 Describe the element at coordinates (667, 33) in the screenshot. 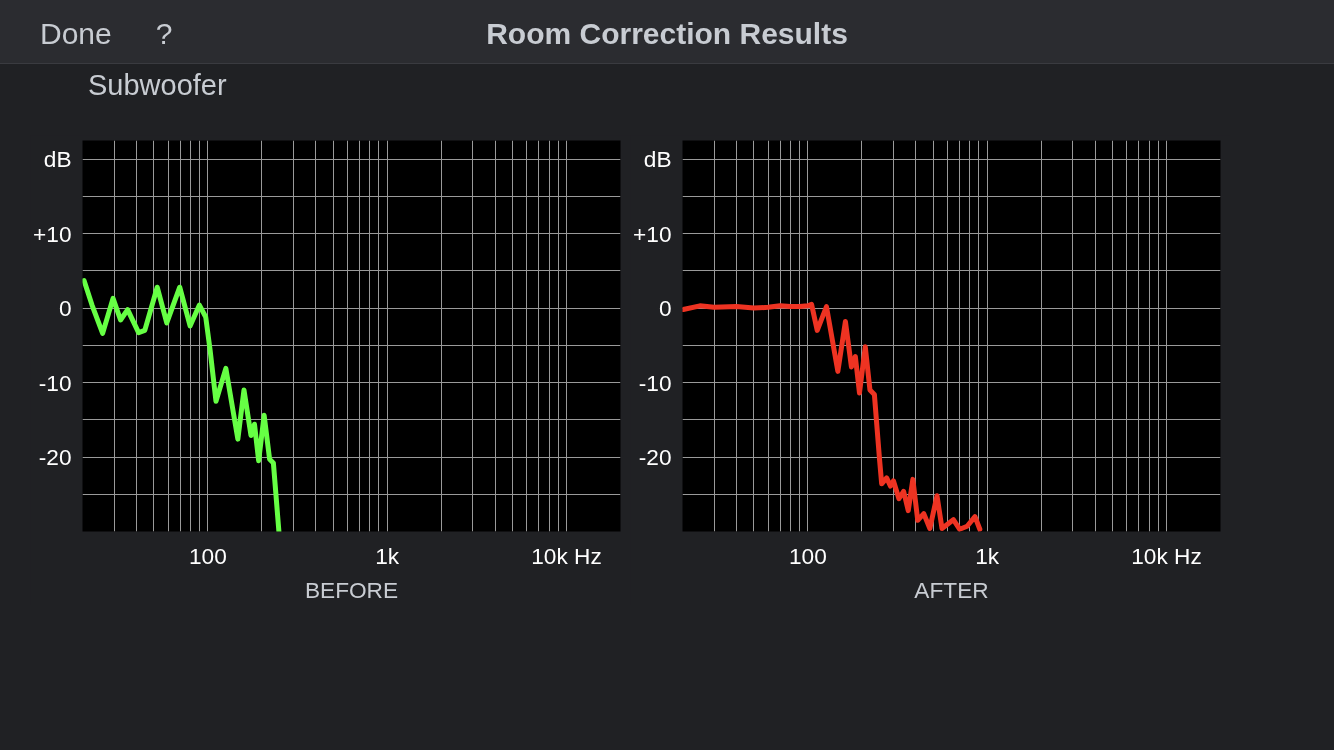

I see `chart-title: Room Correction Results` at that location.